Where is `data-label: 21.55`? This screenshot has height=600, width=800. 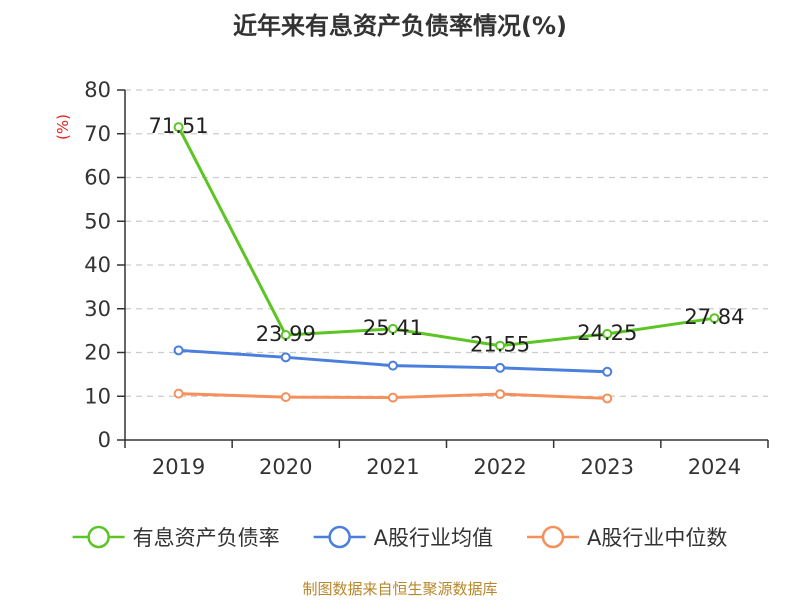
data-label: 21.55 is located at coordinates (500, 345).